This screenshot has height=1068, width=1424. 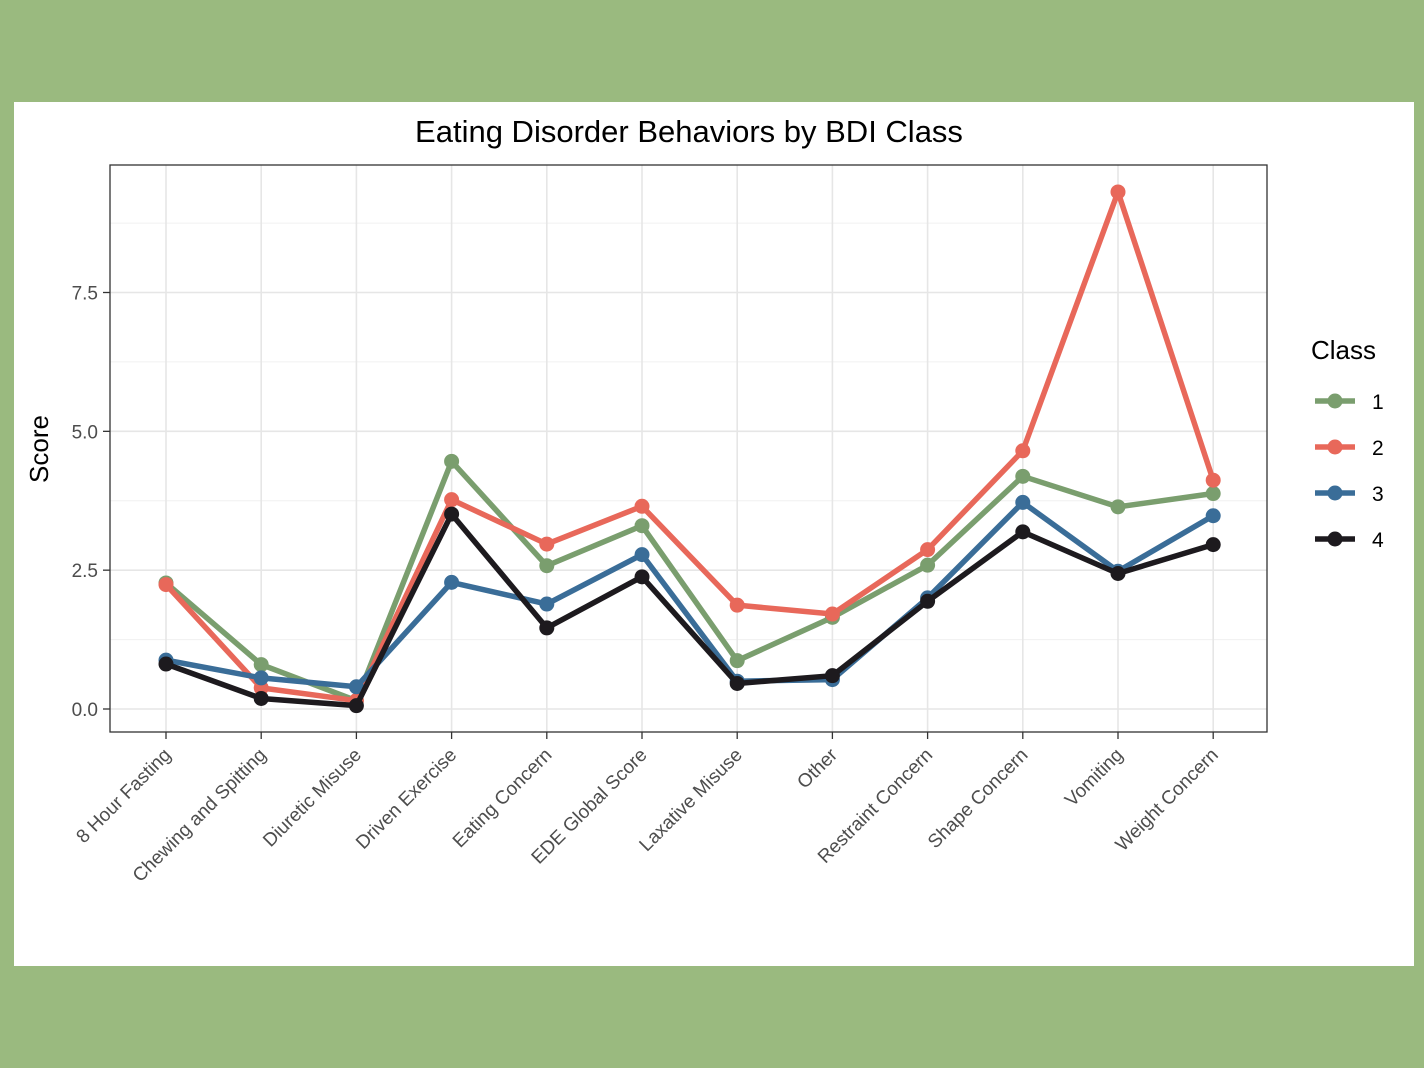 I want to click on x-tick-label: Other, so click(x=817, y=768).